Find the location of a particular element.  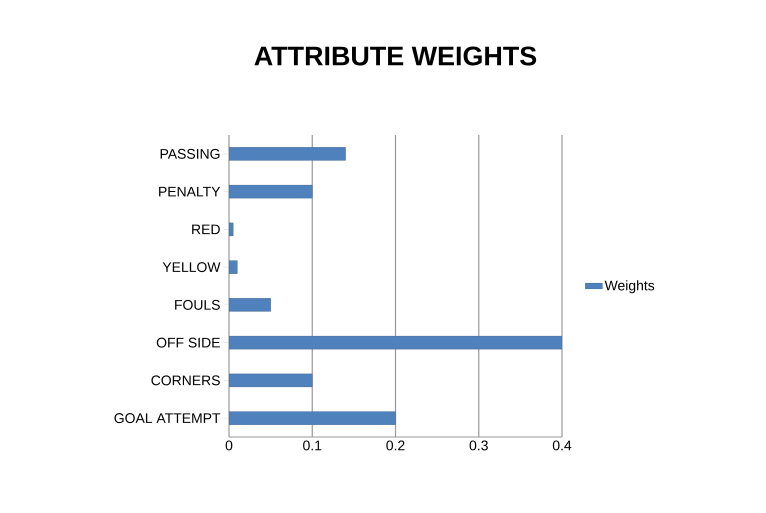

y-tick-label: YELLOW is located at coordinates (191, 267).